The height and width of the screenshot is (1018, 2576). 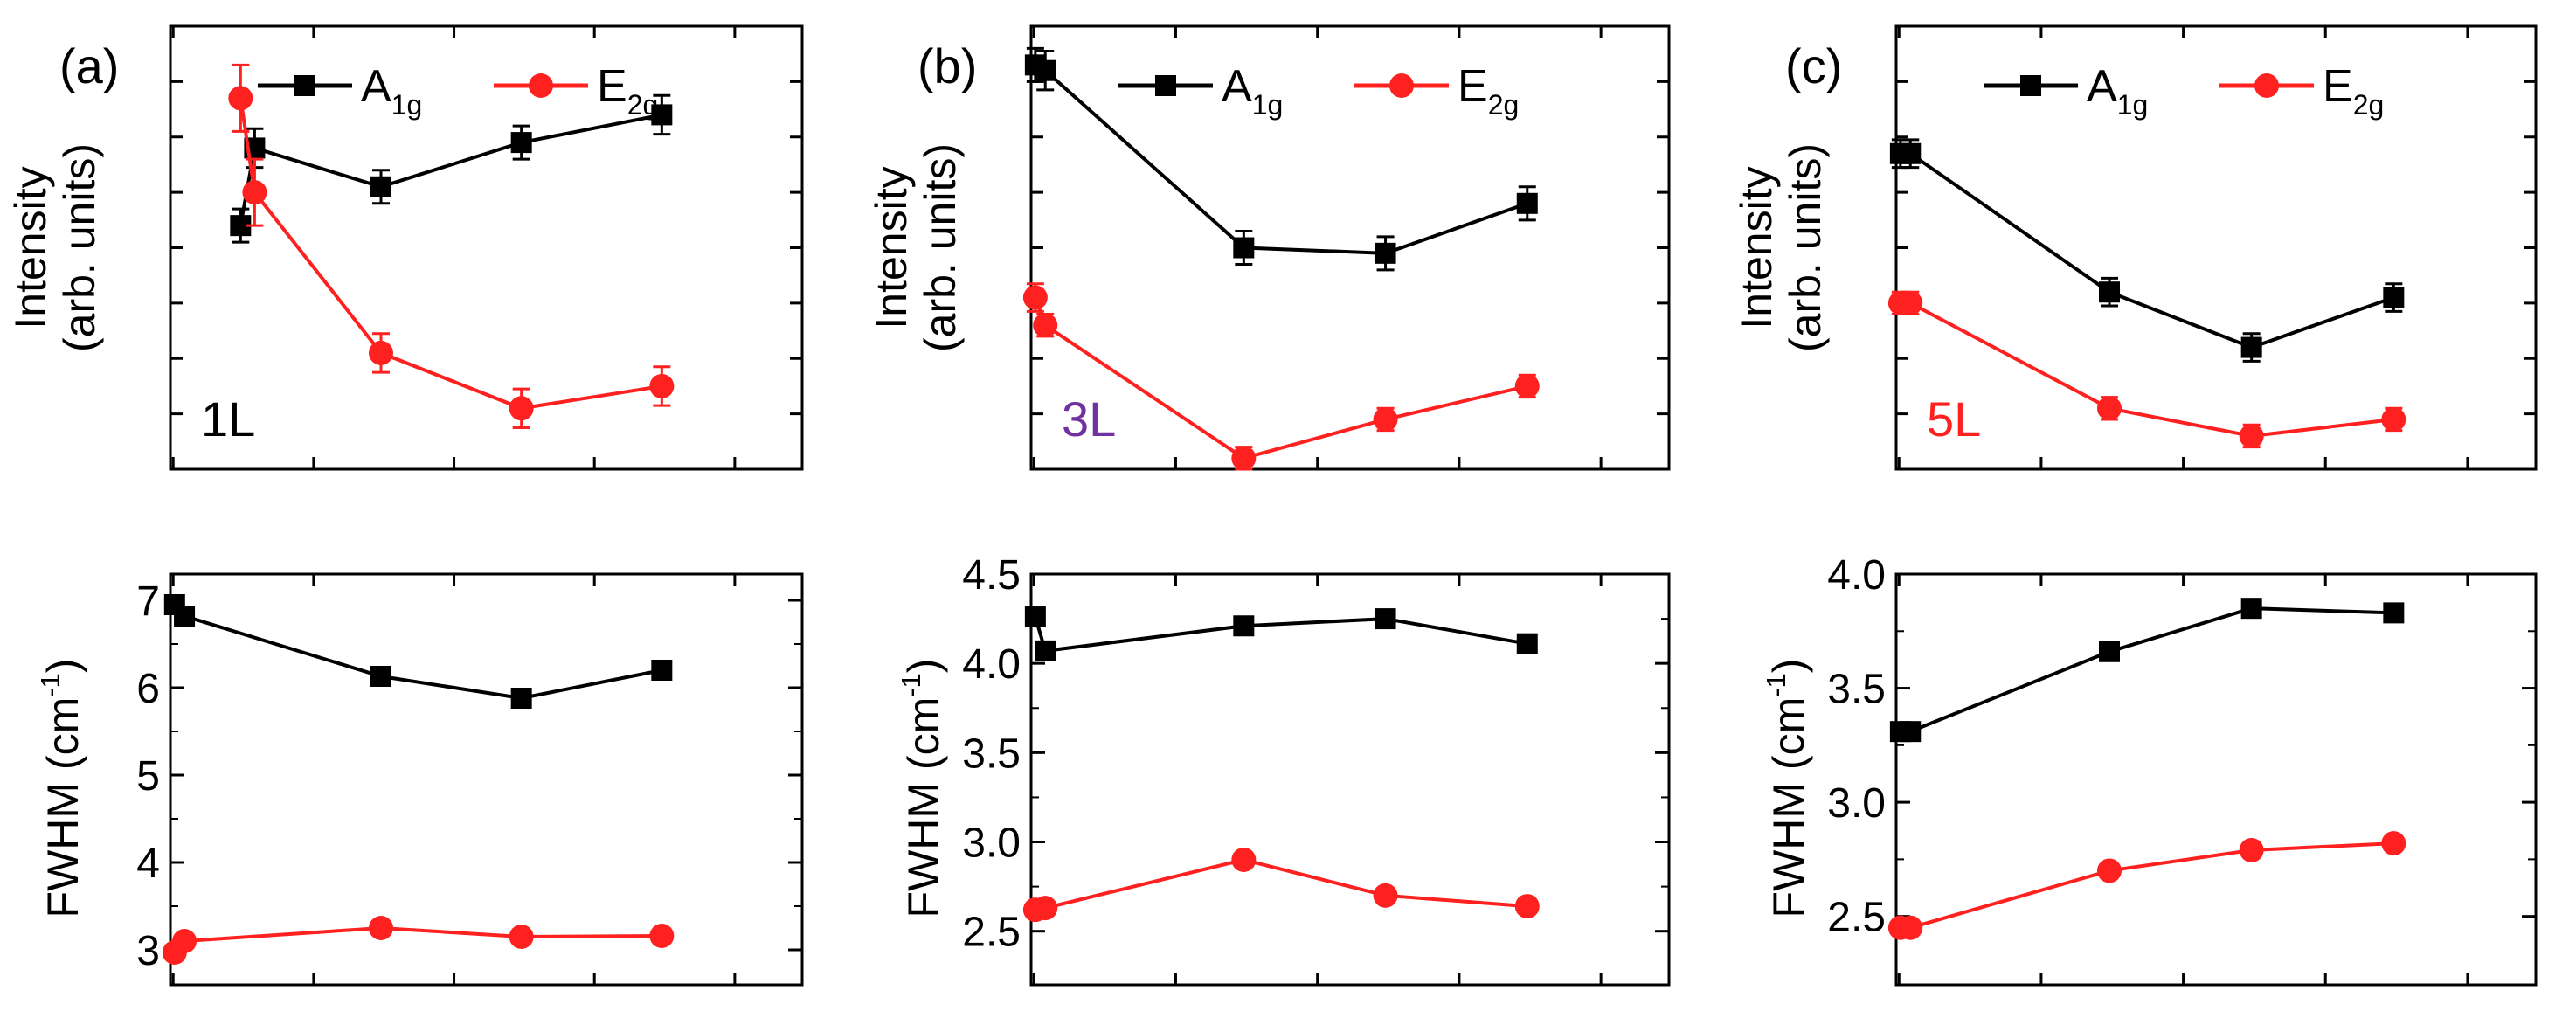 I want to click on layer-label: 3L, so click(x=1089, y=419).